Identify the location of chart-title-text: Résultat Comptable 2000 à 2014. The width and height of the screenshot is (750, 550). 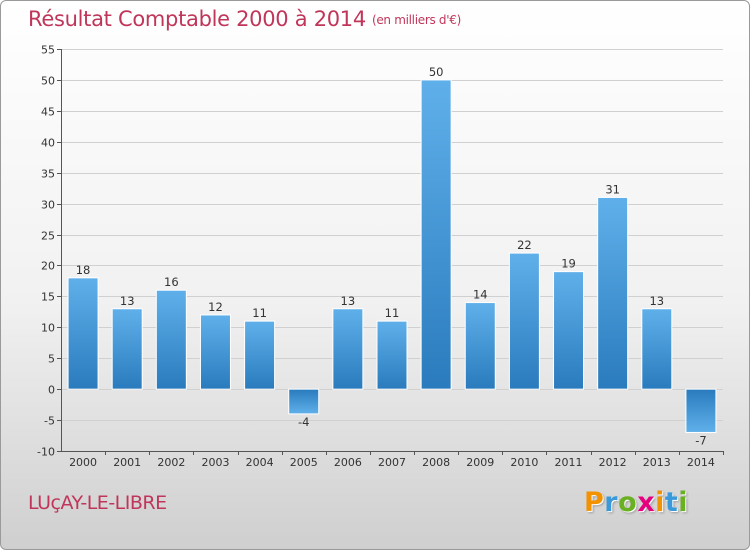
(197, 19).